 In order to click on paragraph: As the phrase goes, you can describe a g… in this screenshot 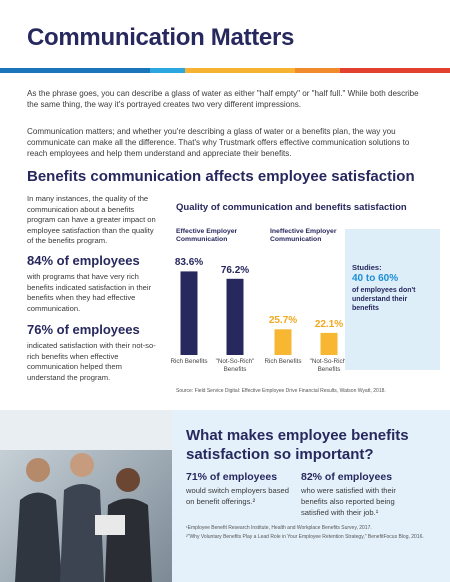, I will do `click(223, 99)`.